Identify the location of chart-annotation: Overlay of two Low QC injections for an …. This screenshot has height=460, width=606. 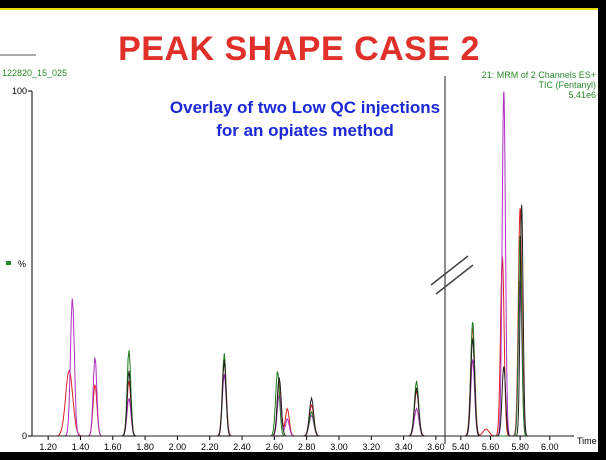
(305, 119).